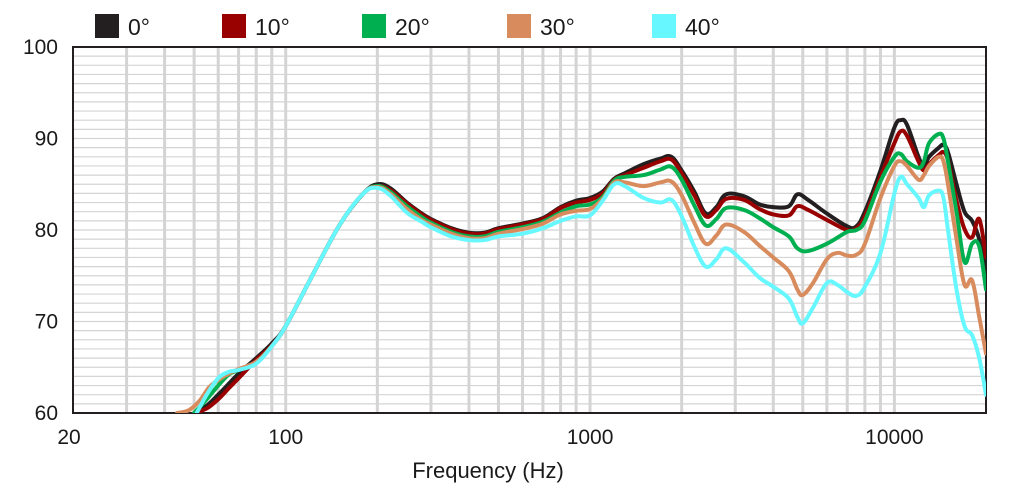  Describe the element at coordinates (272, 27) in the screenshot. I see `legend-label: 10°` at that location.